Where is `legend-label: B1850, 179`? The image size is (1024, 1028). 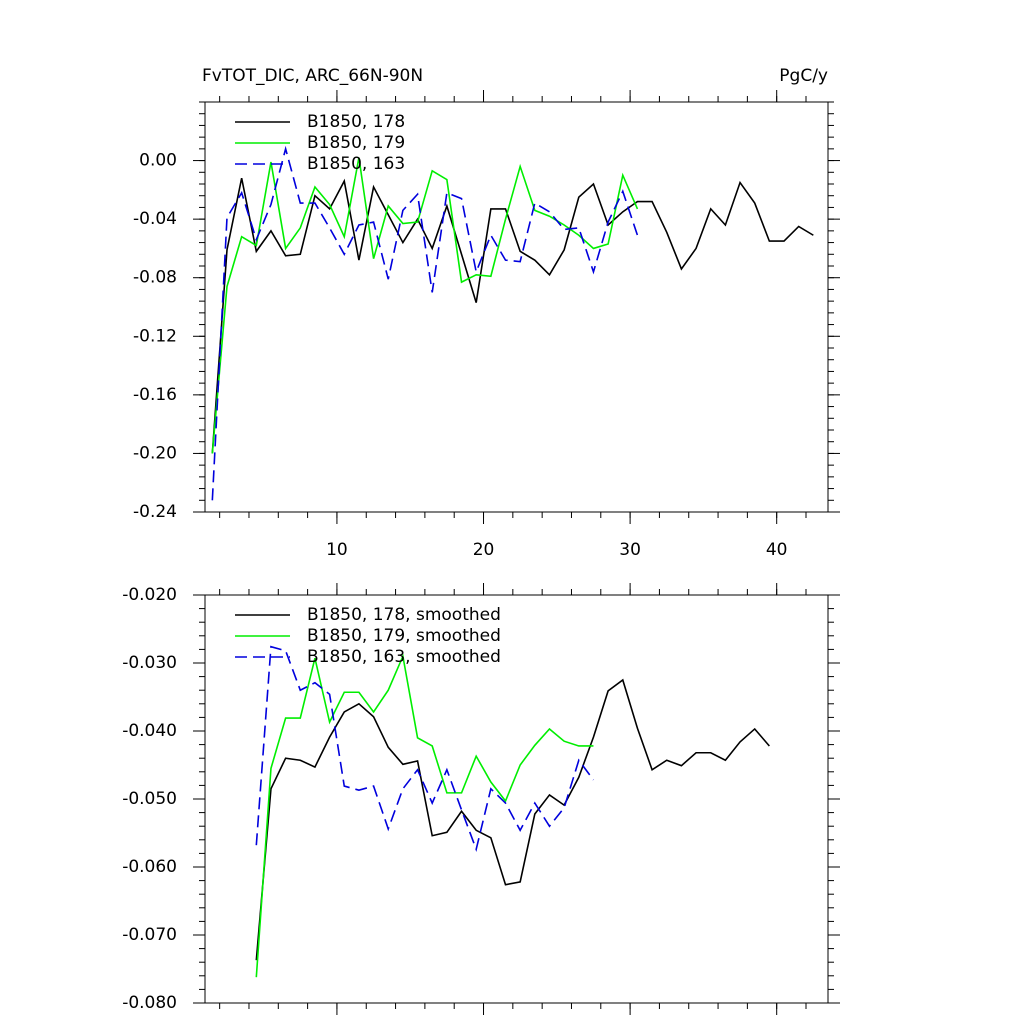 legend-label: B1850, 179 is located at coordinates (356, 143).